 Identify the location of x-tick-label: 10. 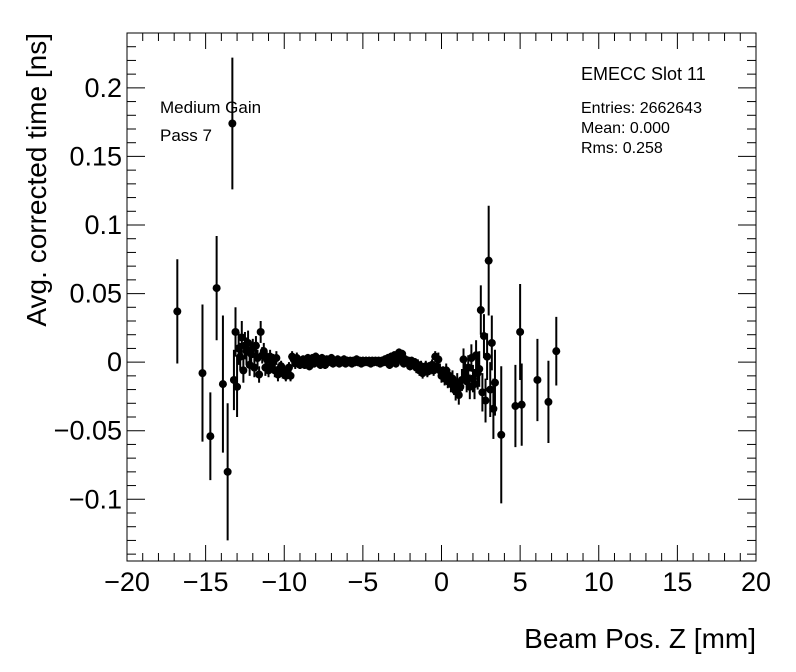
(599, 582).